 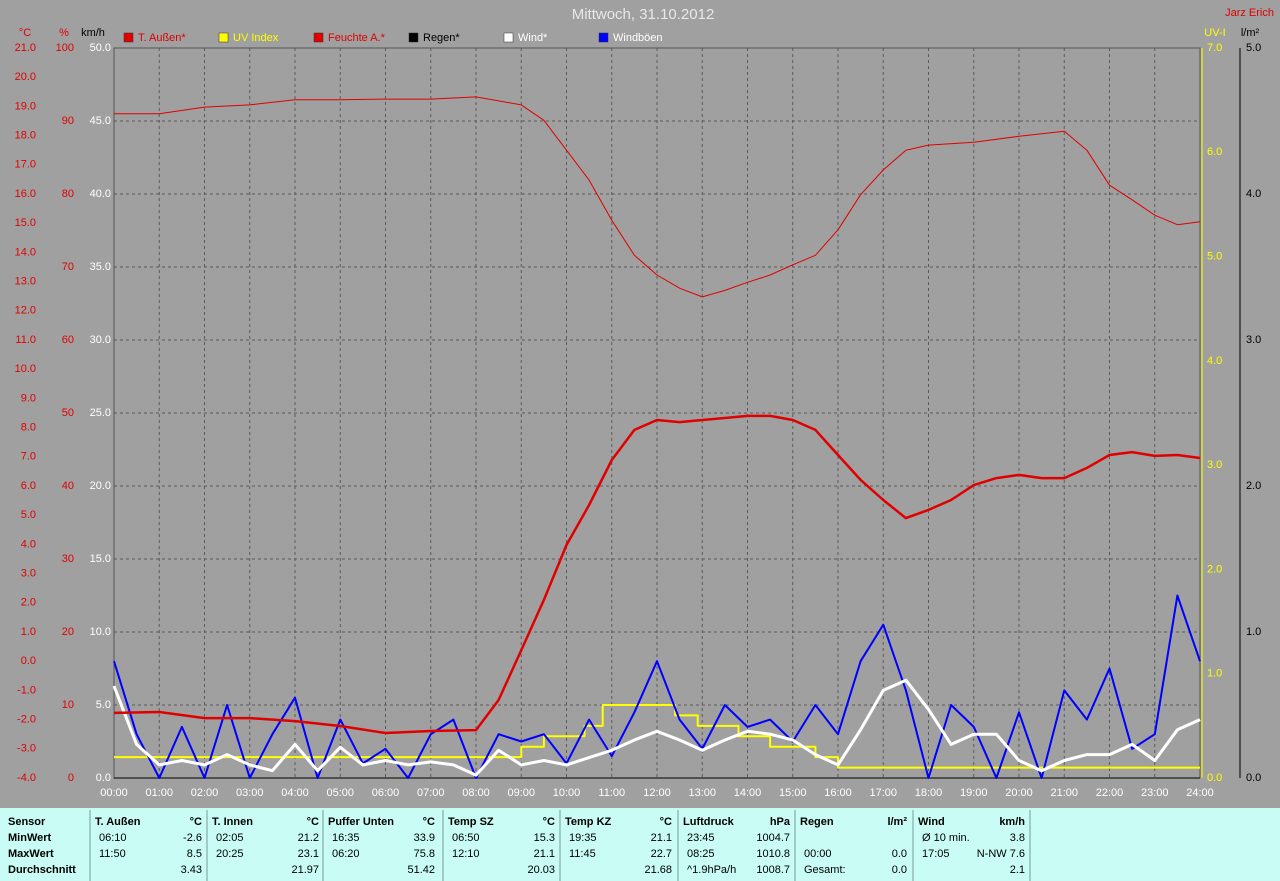 I want to click on x-tick-label: 06:00, so click(x=386, y=793).